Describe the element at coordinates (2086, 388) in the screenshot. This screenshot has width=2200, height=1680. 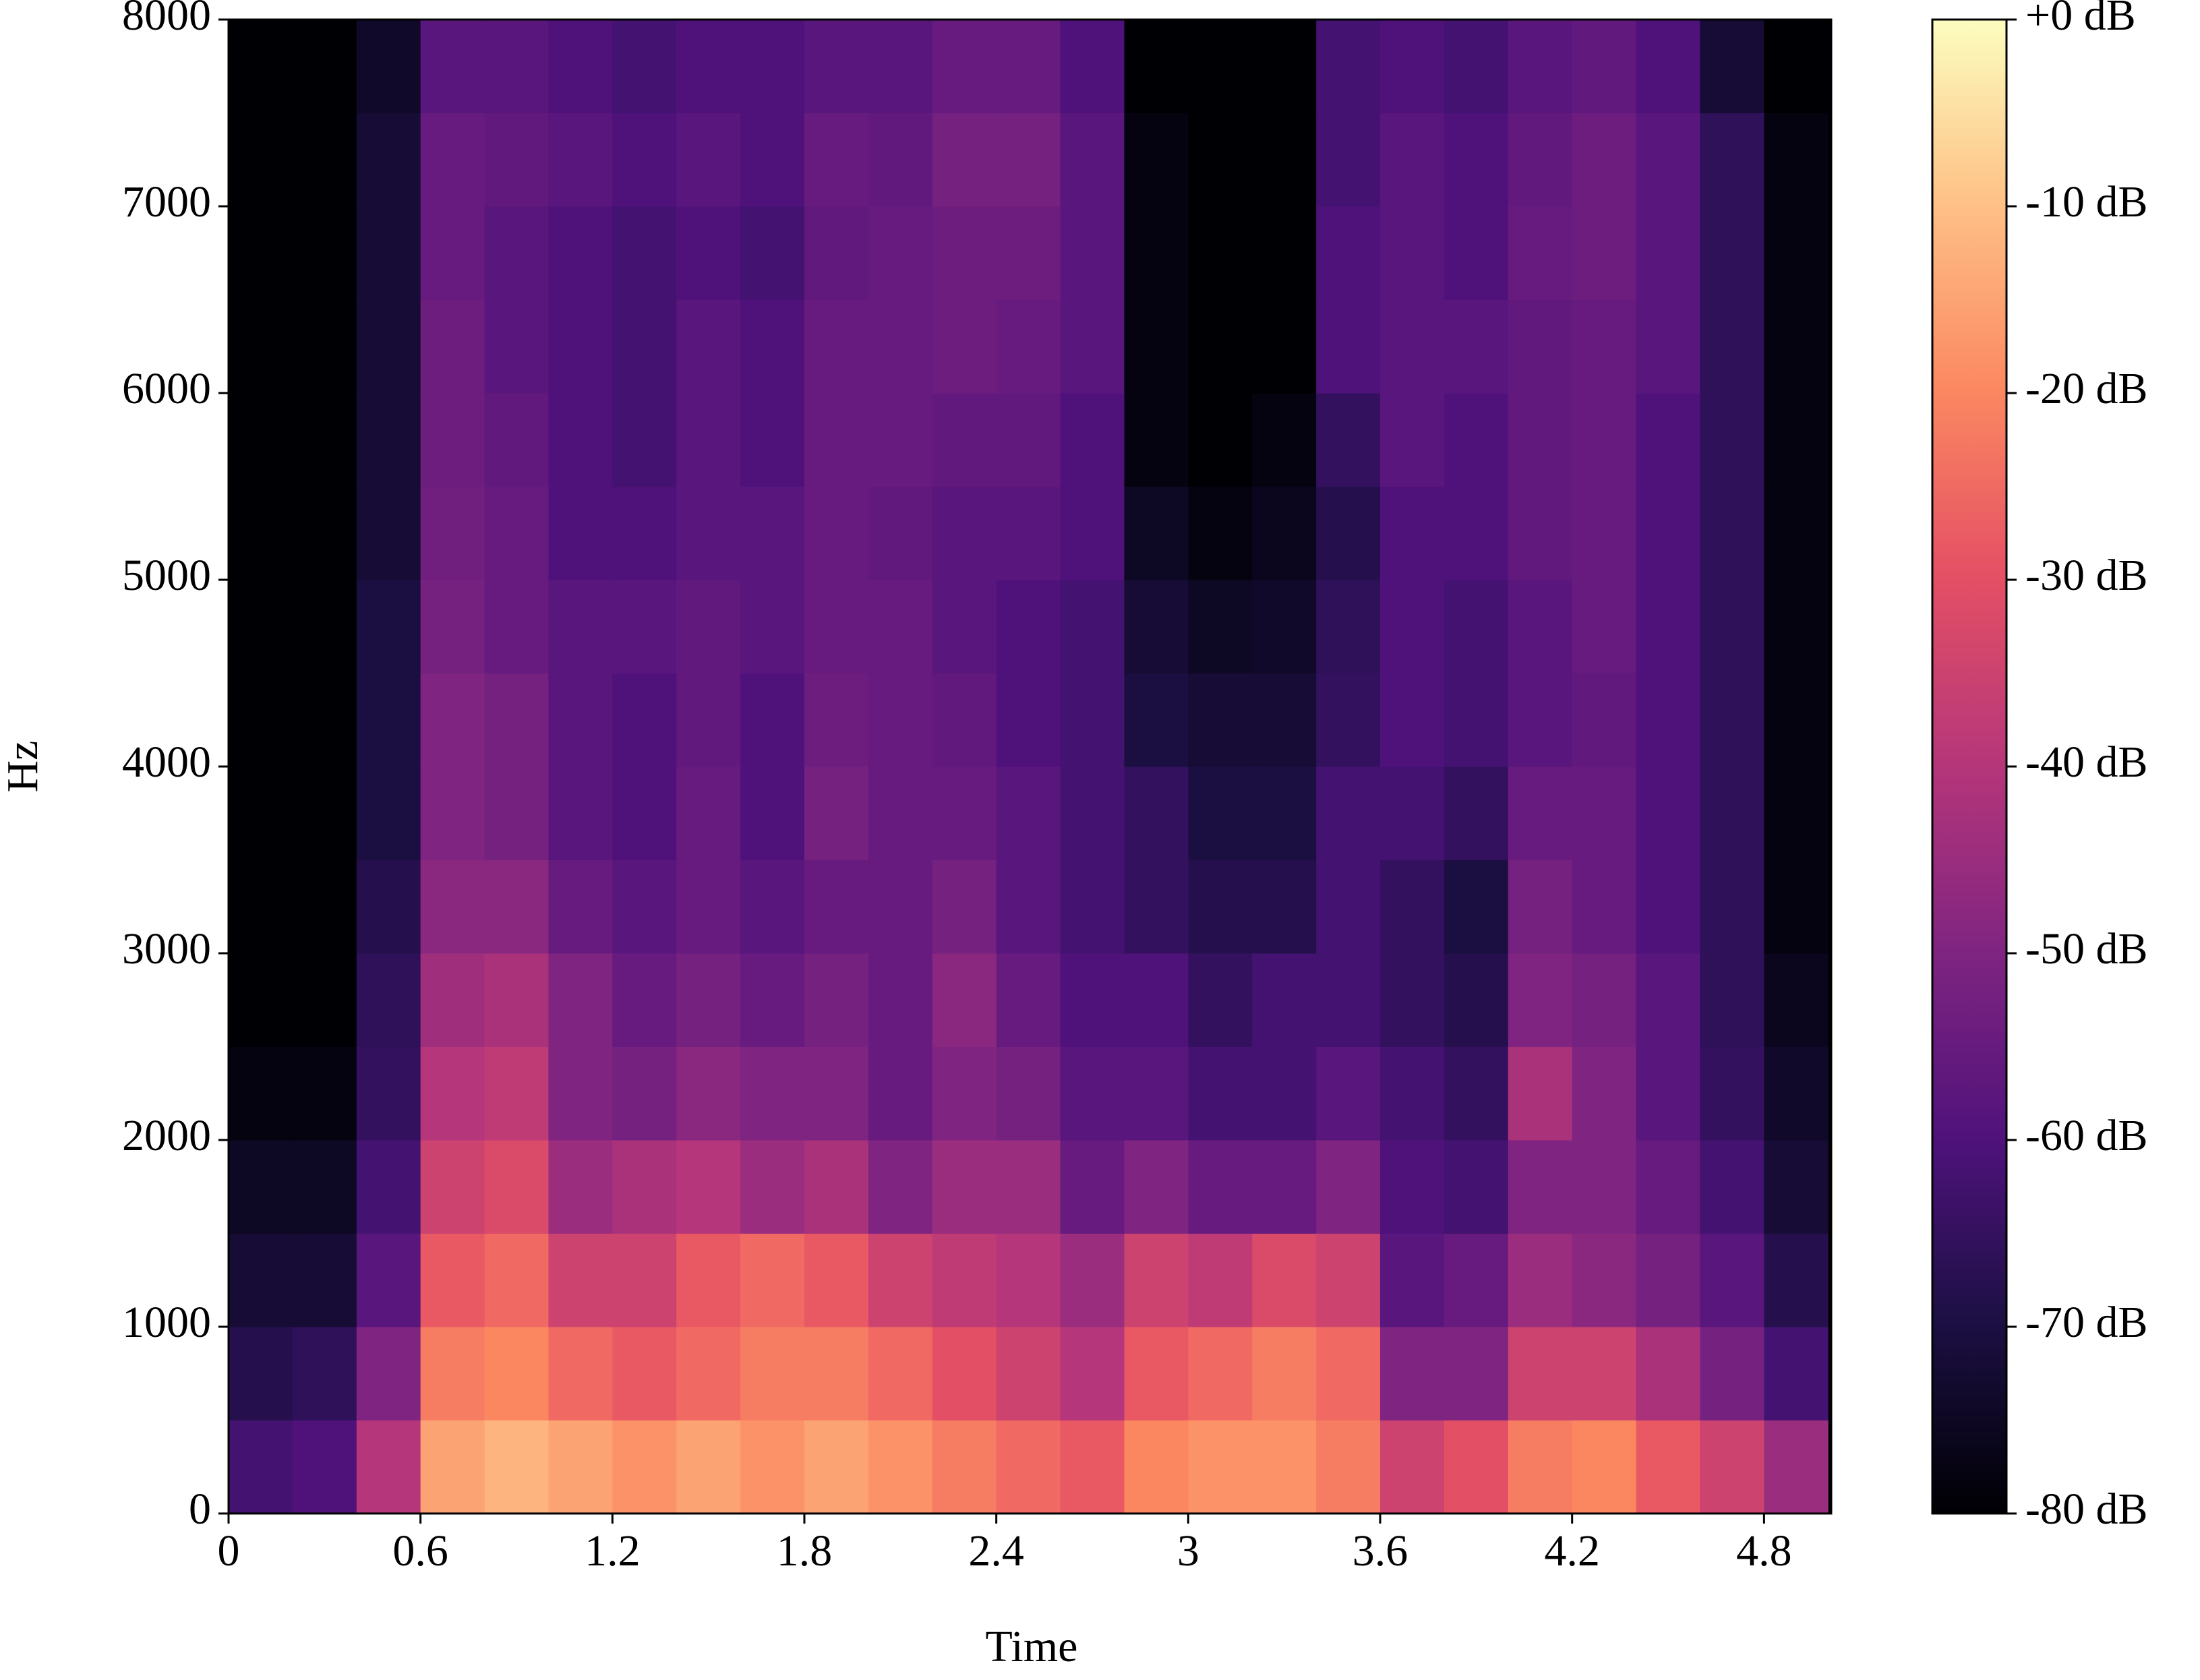
I see `colorbar-tick-label: -20 dB` at that location.